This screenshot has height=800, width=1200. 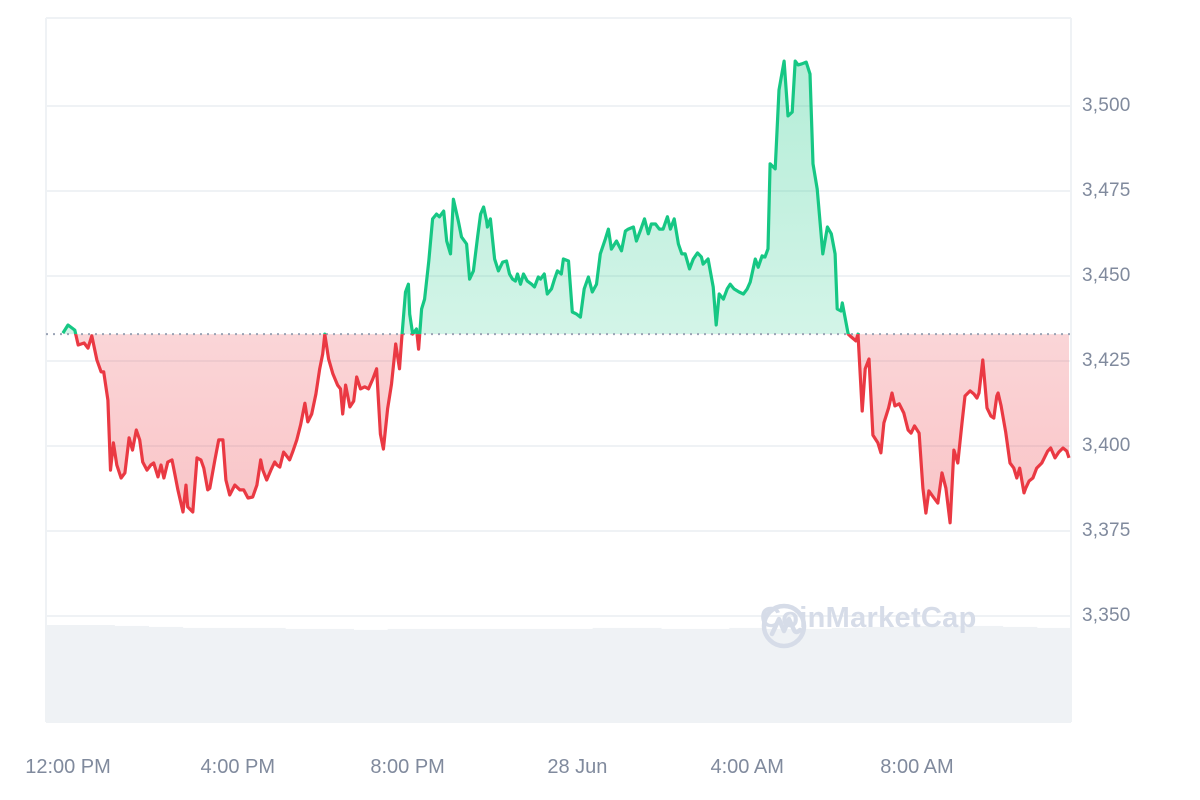 What do you see at coordinates (1106, 530) in the screenshot?
I see `y-tick-label: 3,375` at bounding box center [1106, 530].